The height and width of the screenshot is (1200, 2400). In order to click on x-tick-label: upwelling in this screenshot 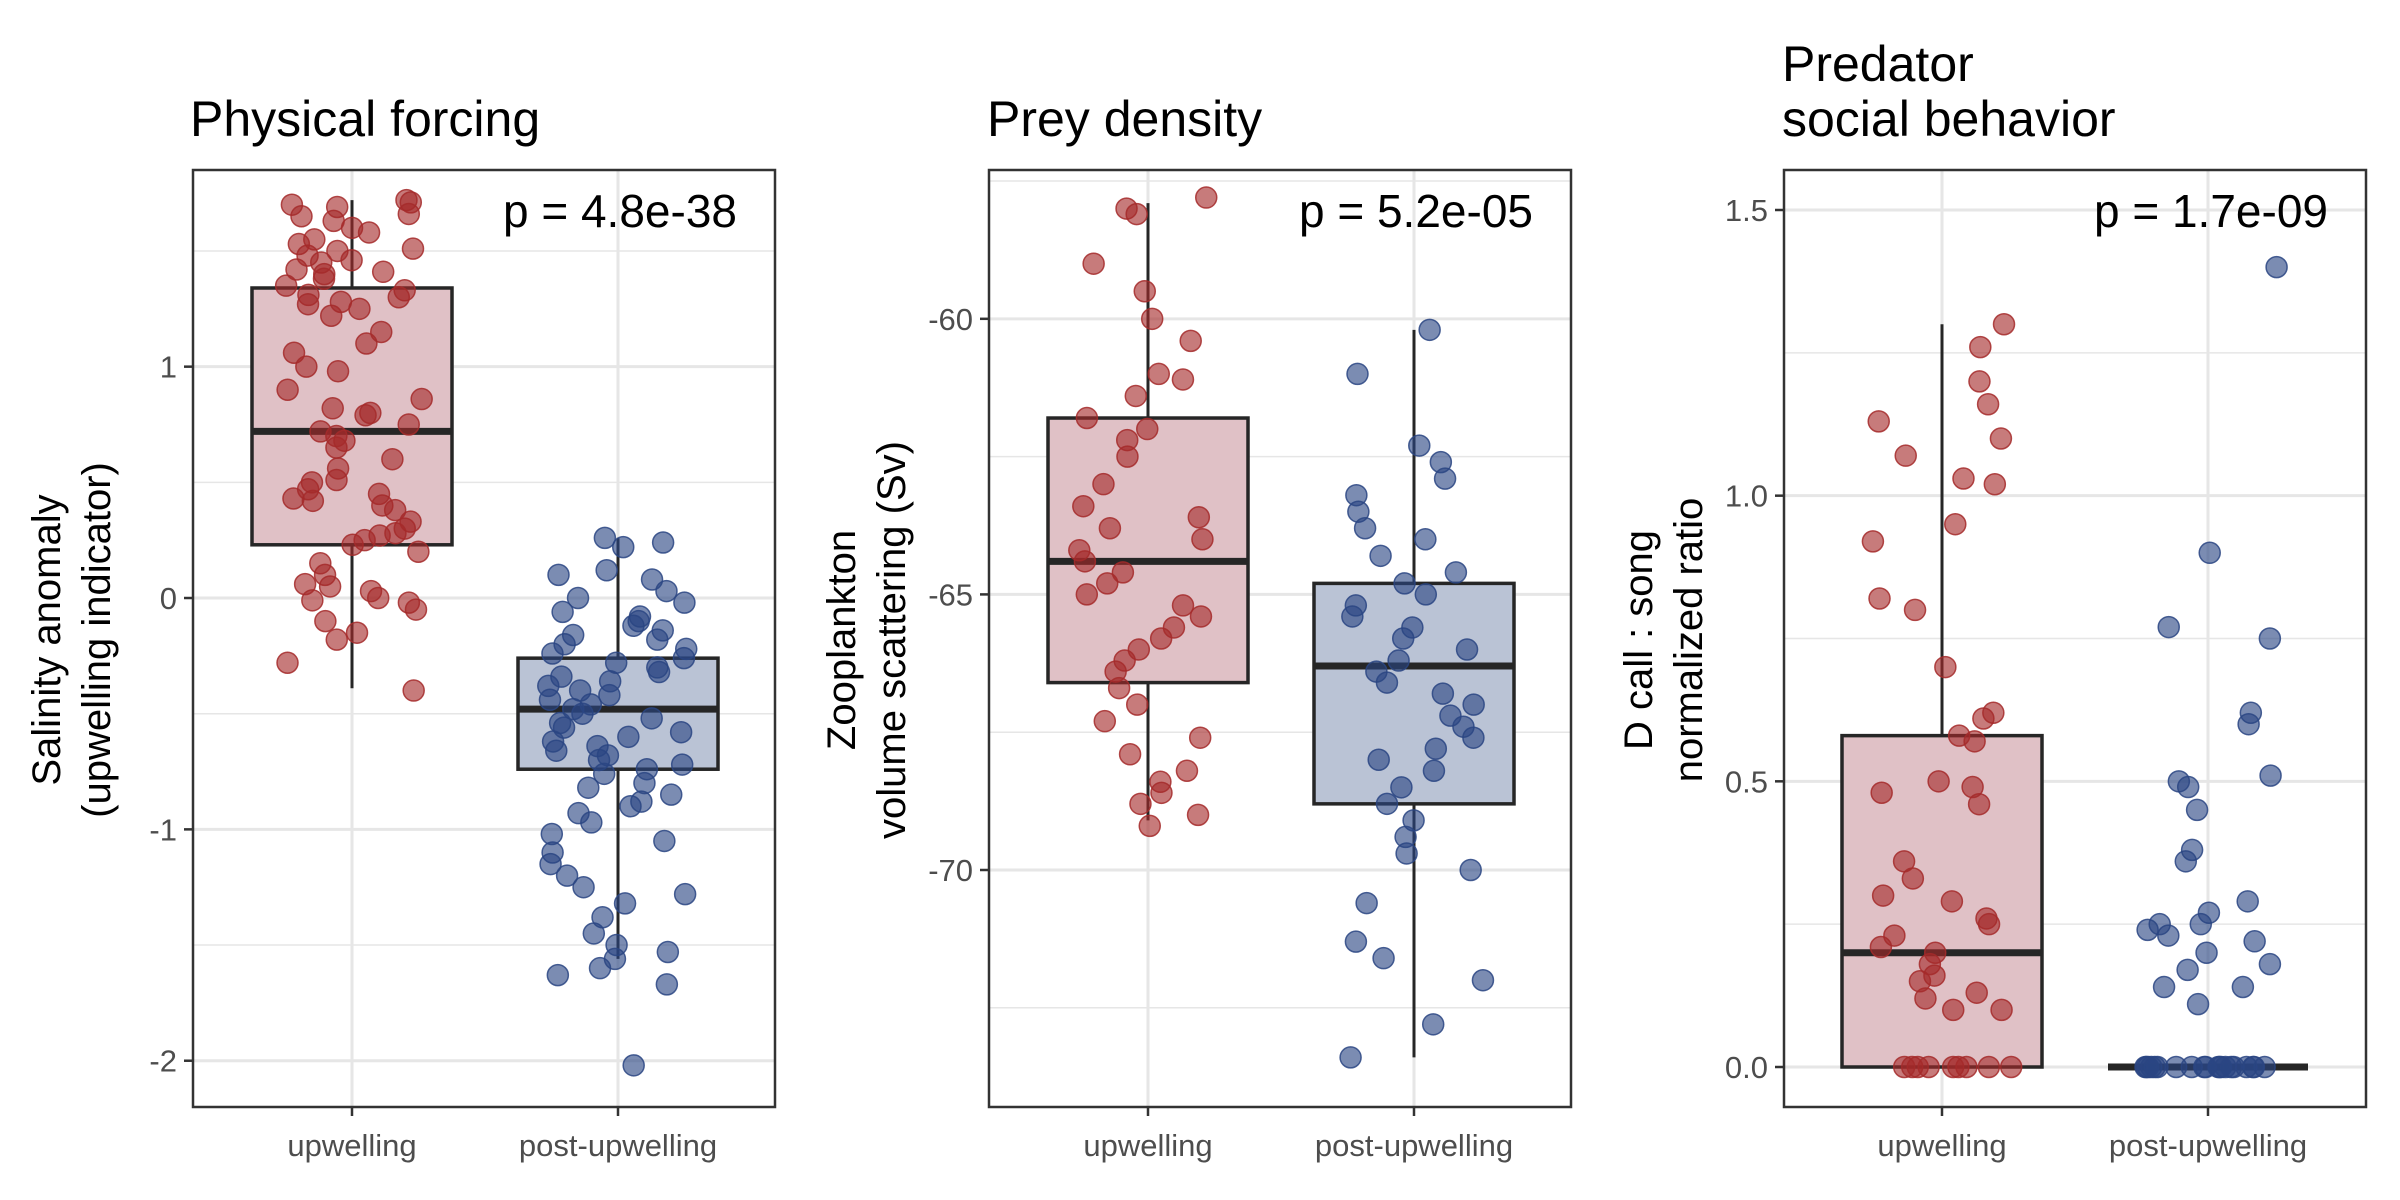, I will do `click(1147, 1145)`.